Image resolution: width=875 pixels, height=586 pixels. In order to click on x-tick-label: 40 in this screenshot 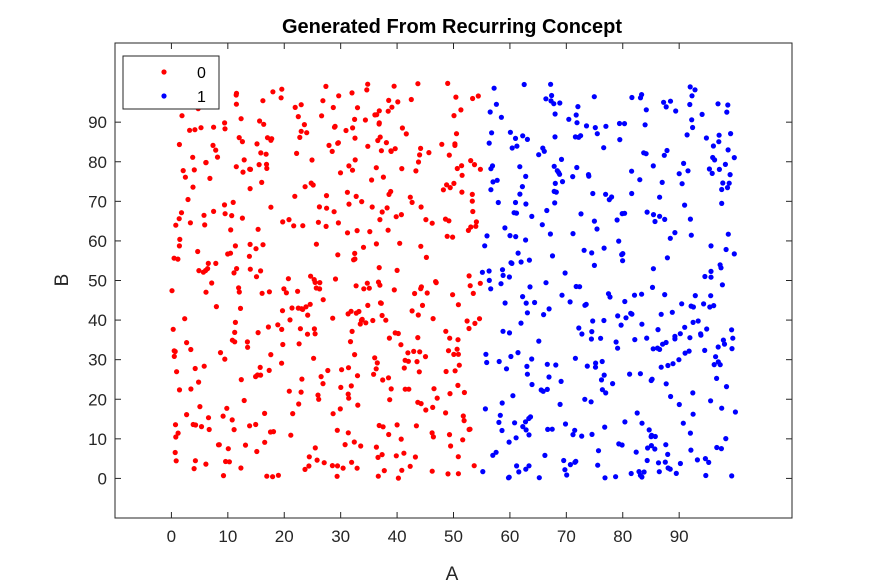, I will do `click(397, 536)`.